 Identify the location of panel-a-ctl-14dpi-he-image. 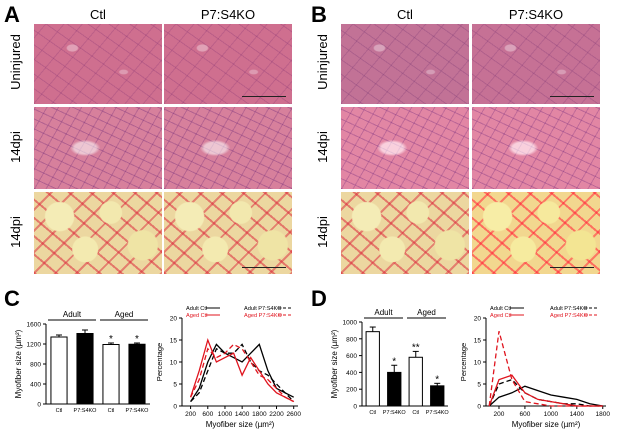
(98, 148).